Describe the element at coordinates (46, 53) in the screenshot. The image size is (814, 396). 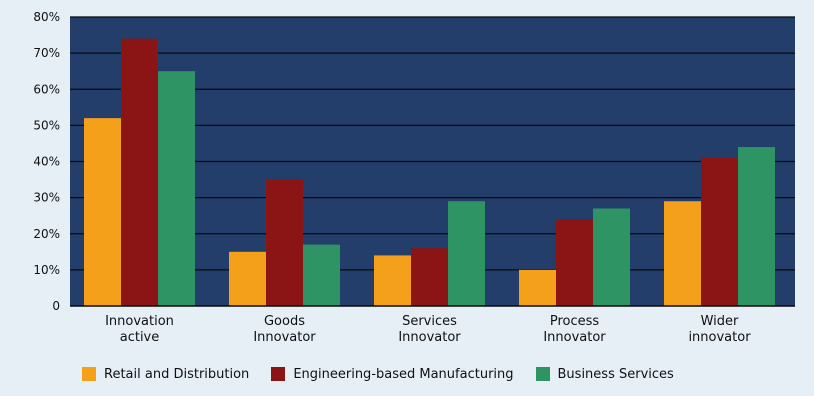
I see `y-tick-label: 70%` at that location.